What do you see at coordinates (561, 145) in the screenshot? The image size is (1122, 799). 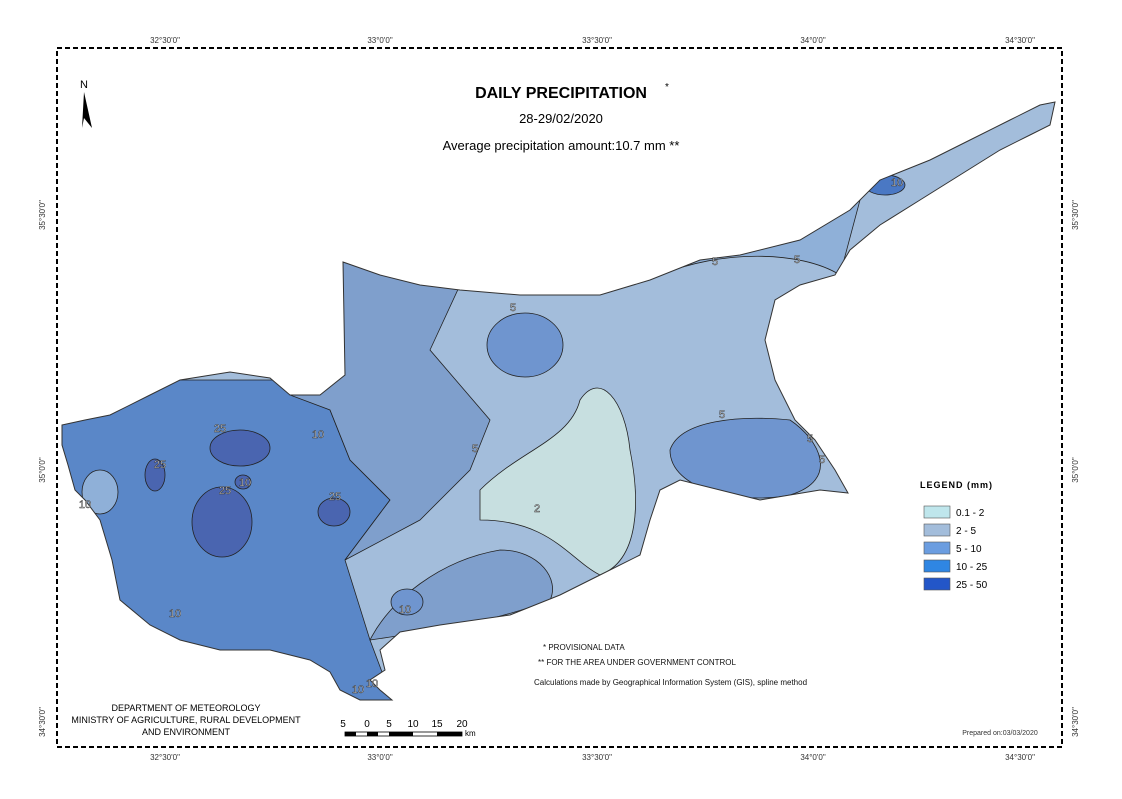 I see `average: Average precipitation amount:10.7 mm **` at bounding box center [561, 145].